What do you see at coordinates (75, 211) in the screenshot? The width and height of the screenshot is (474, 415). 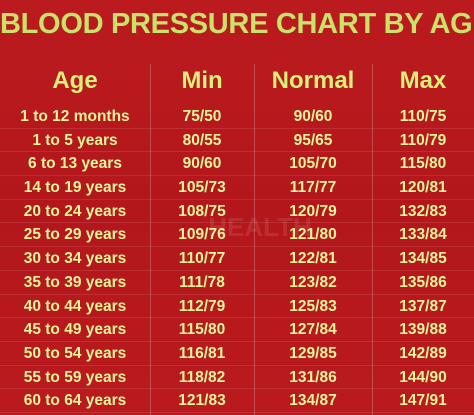 I see `age-cell: 20 to 24 years` at bounding box center [75, 211].